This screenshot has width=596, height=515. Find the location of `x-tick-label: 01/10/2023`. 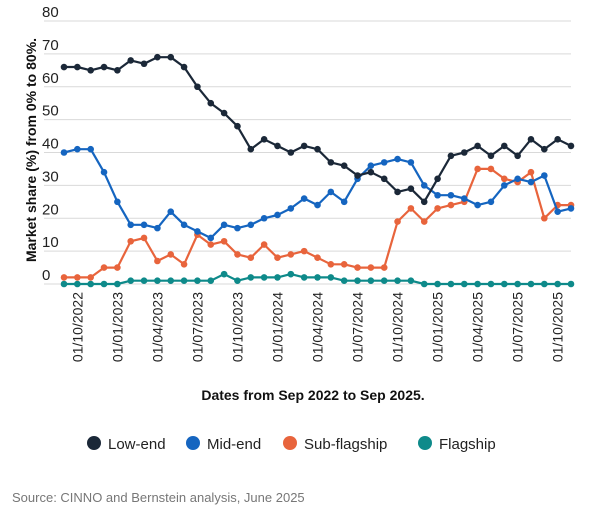

x-tick-label: 01/10/2023 is located at coordinates (237, 327).